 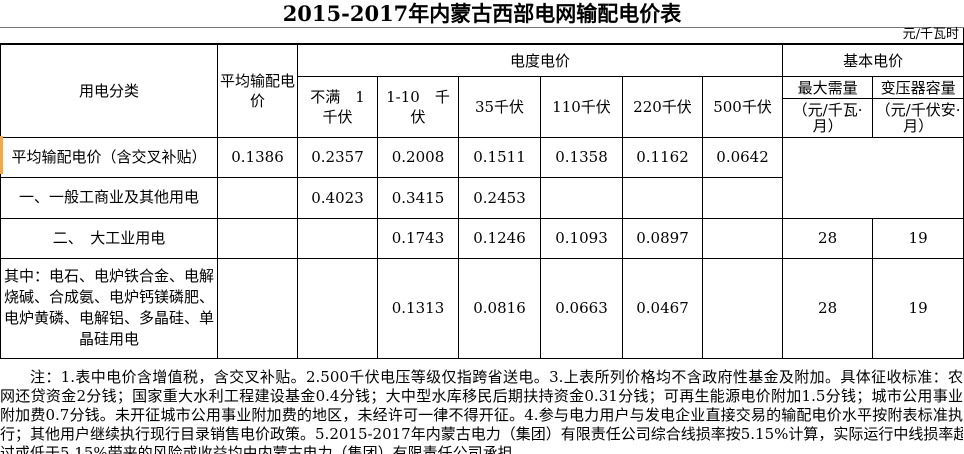 What do you see at coordinates (662, 157) in the screenshot?
I see `price-cell: 0.1162` at bounding box center [662, 157].